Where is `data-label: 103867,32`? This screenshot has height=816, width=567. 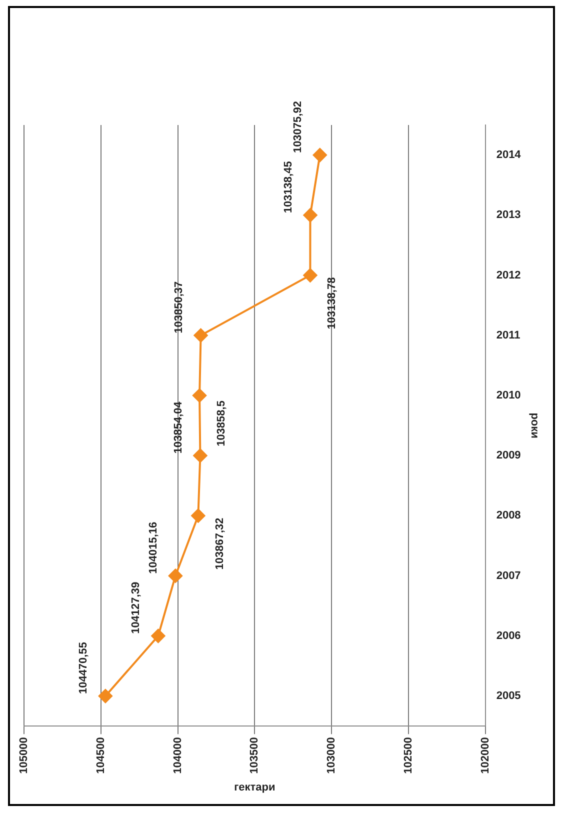
data-label: 103867,32 is located at coordinates (220, 544).